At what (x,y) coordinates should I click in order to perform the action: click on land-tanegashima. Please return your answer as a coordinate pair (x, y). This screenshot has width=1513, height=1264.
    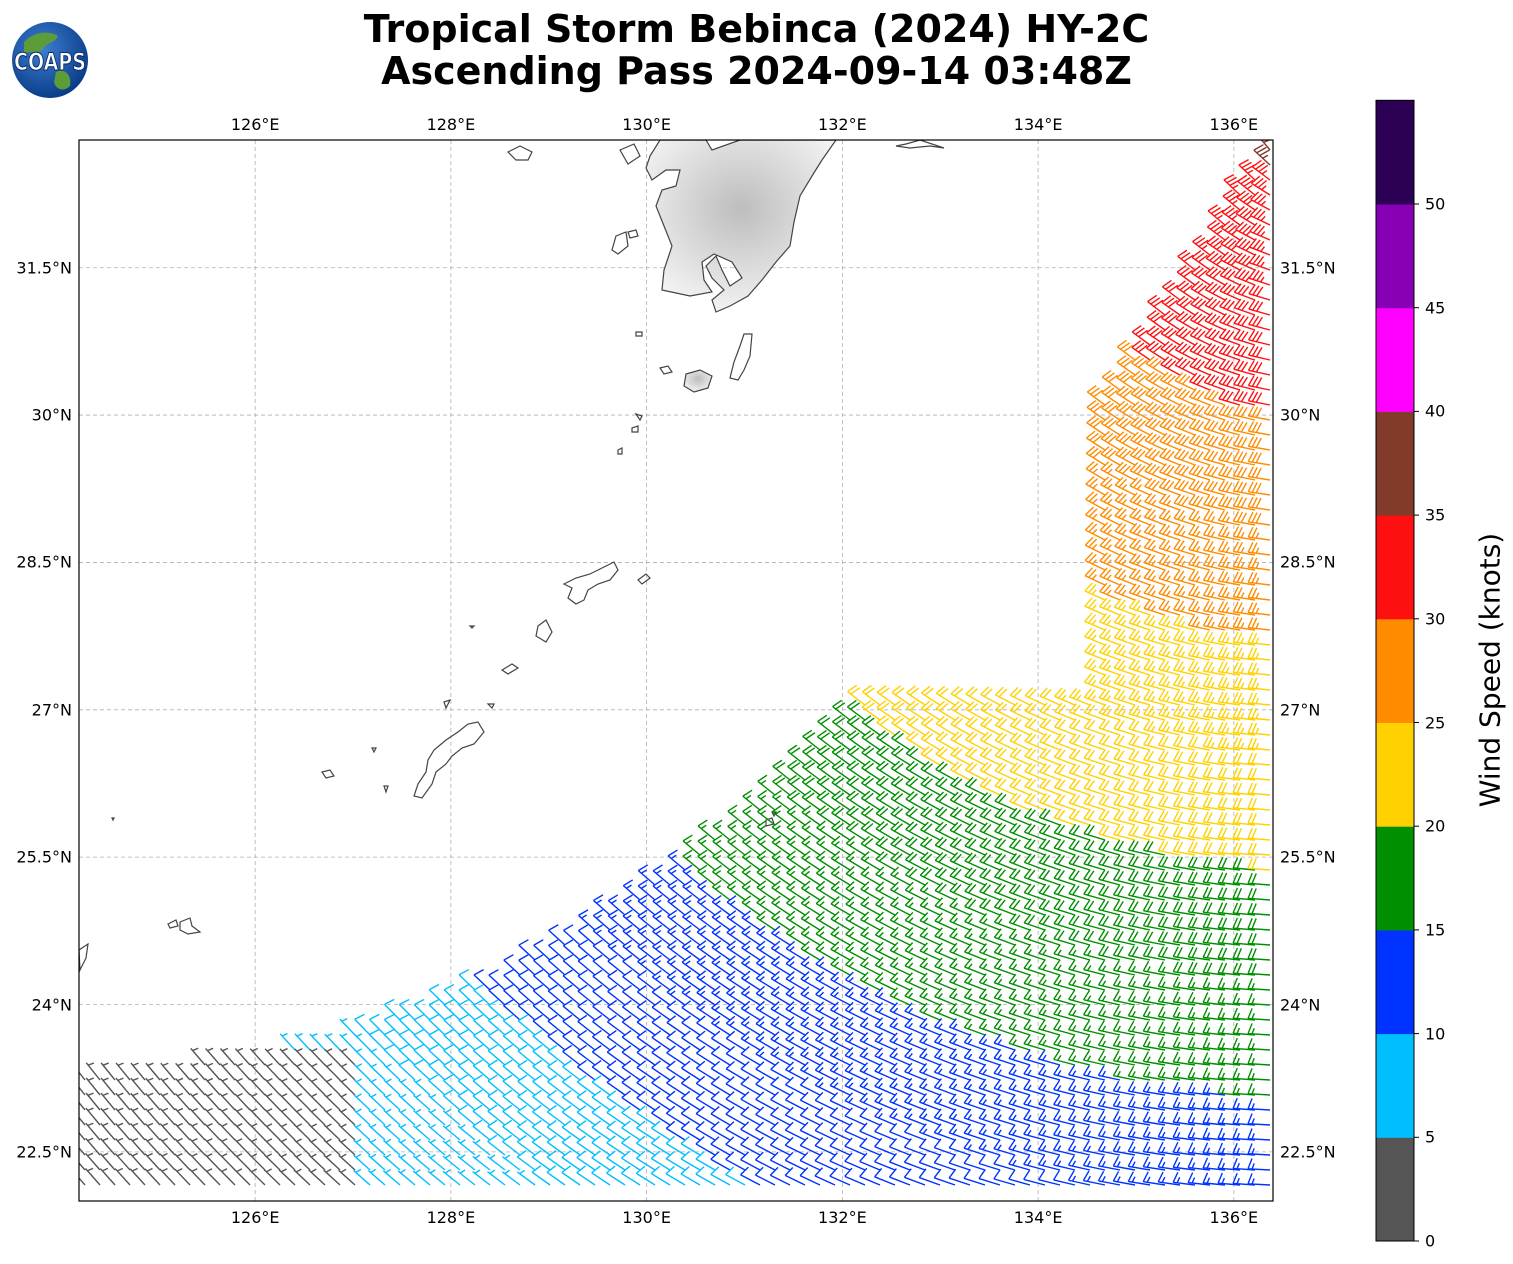
    Looking at the image, I should click on (741, 357).